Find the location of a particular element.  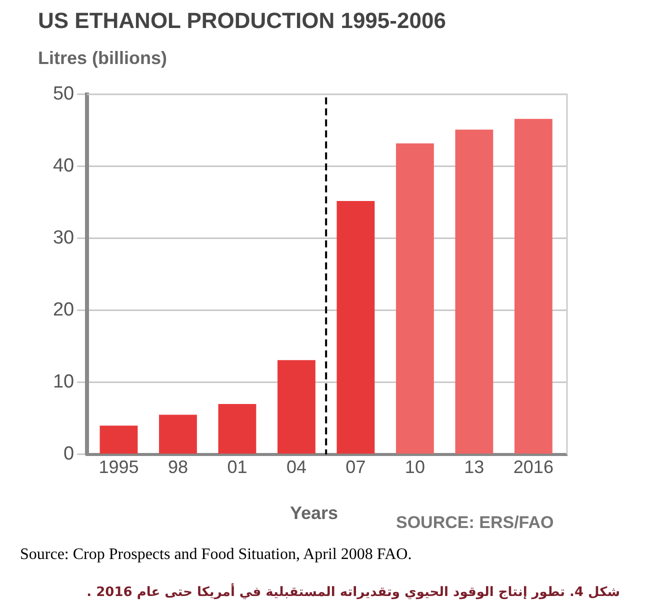

x-tick-label: 10 is located at coordinates (414, 467).